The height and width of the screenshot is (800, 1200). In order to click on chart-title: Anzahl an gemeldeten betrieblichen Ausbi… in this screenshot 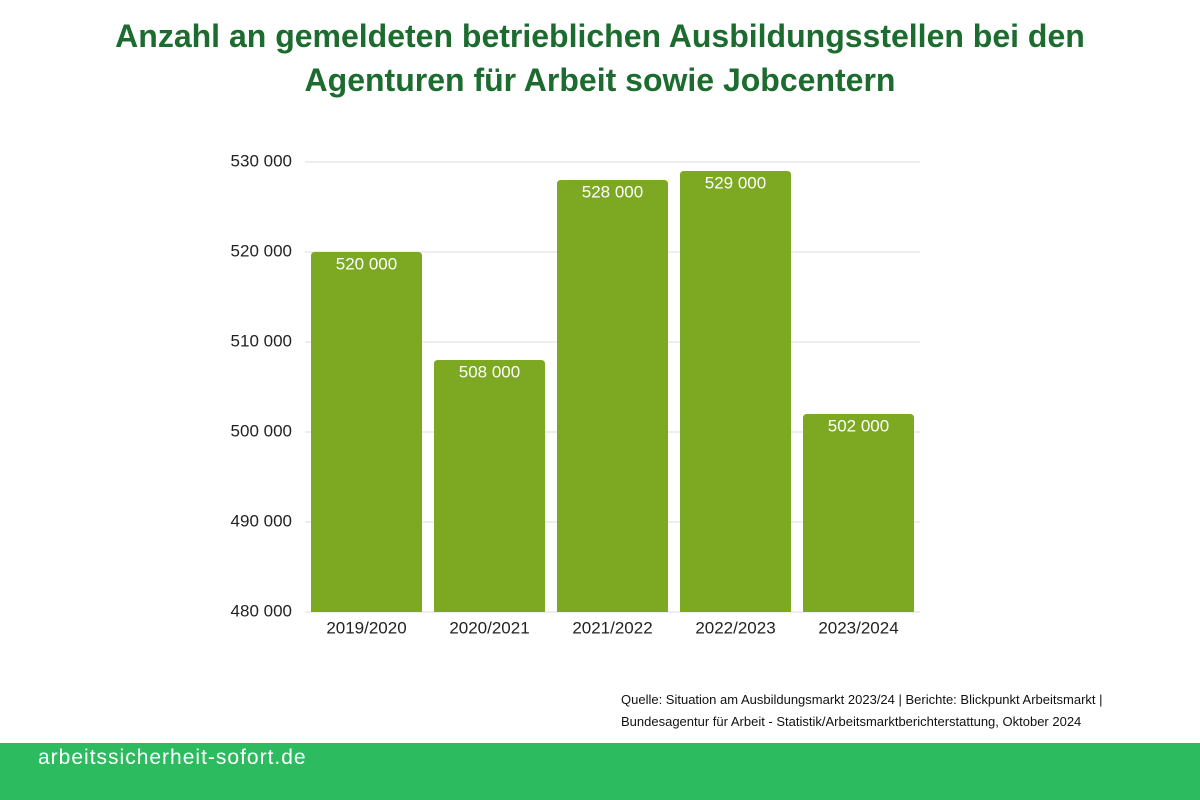, I will do `click(600, 58)`.